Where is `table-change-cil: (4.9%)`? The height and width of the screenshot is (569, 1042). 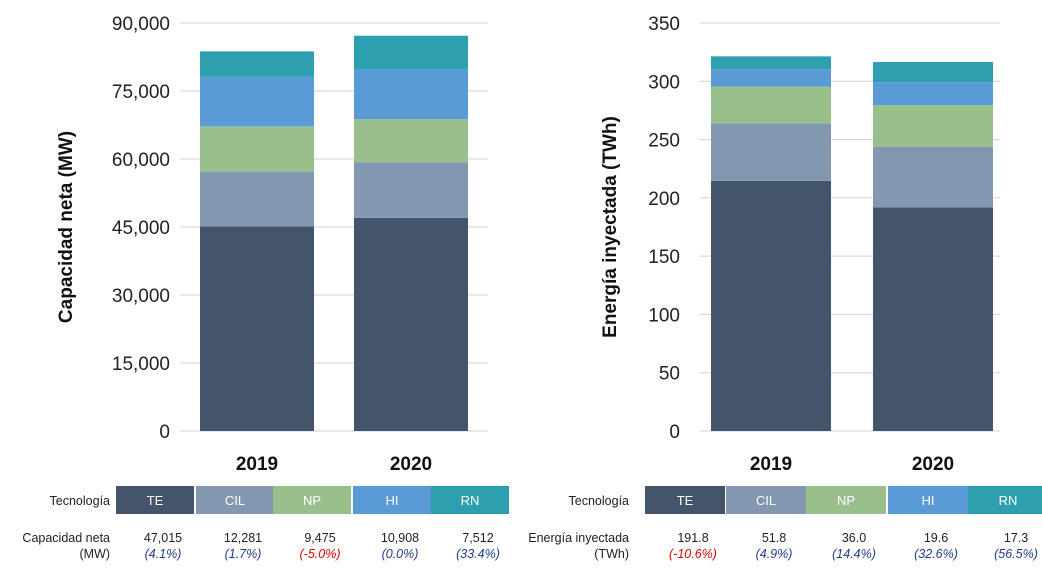 table-change-cil: (4.9%) is located at coordinates (774, 554).